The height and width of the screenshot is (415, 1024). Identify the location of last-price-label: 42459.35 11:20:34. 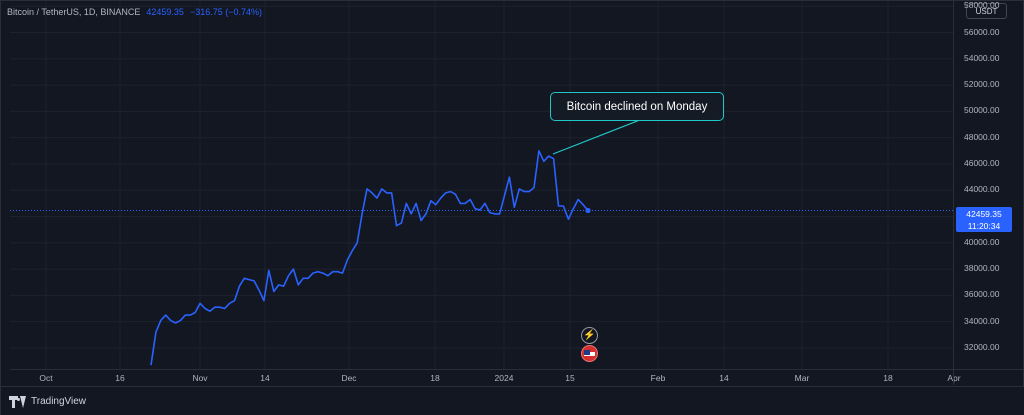
(984, 219).